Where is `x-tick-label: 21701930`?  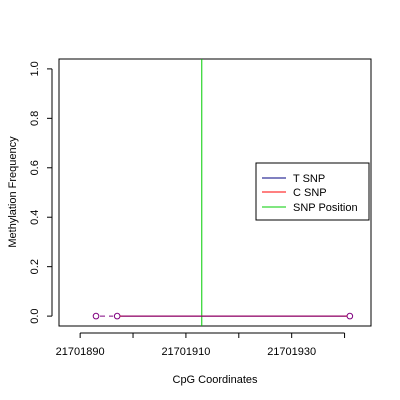 x-tick-label: 21701930 is located at coordinates (291, 352).